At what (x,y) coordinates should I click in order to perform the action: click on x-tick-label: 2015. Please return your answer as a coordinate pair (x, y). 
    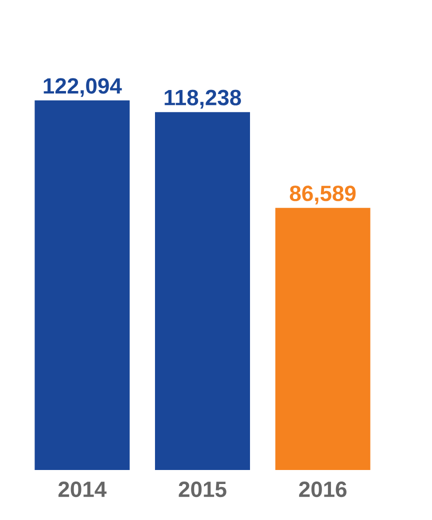
    Looking at the image, I should click on (202, 490).